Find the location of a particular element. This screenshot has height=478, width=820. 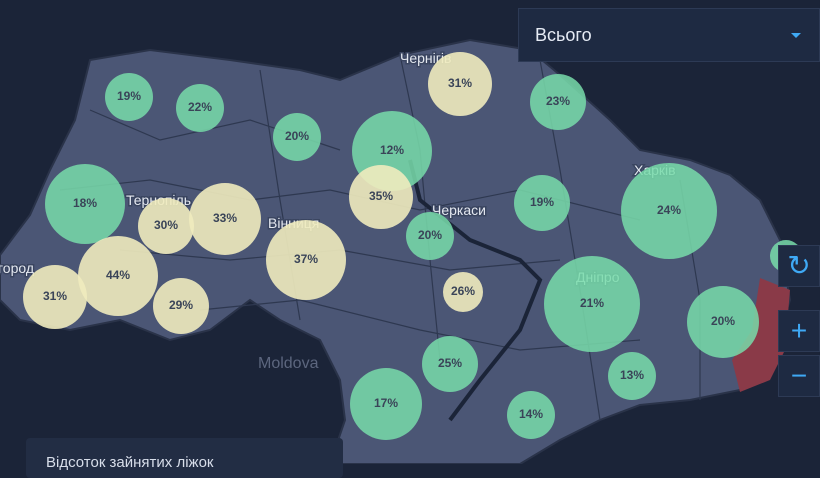

bubble-label: 17% is located at coordinates (386, 403).